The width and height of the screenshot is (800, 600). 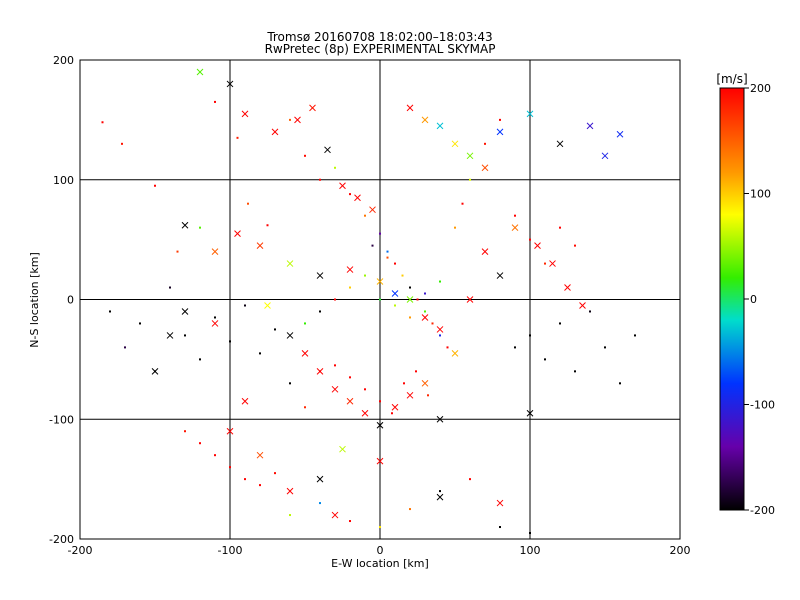 What do you see at coordinates (61, 419) in the screenshot?
I see `y-tick-label: -100` at bounding box center [61, 419].